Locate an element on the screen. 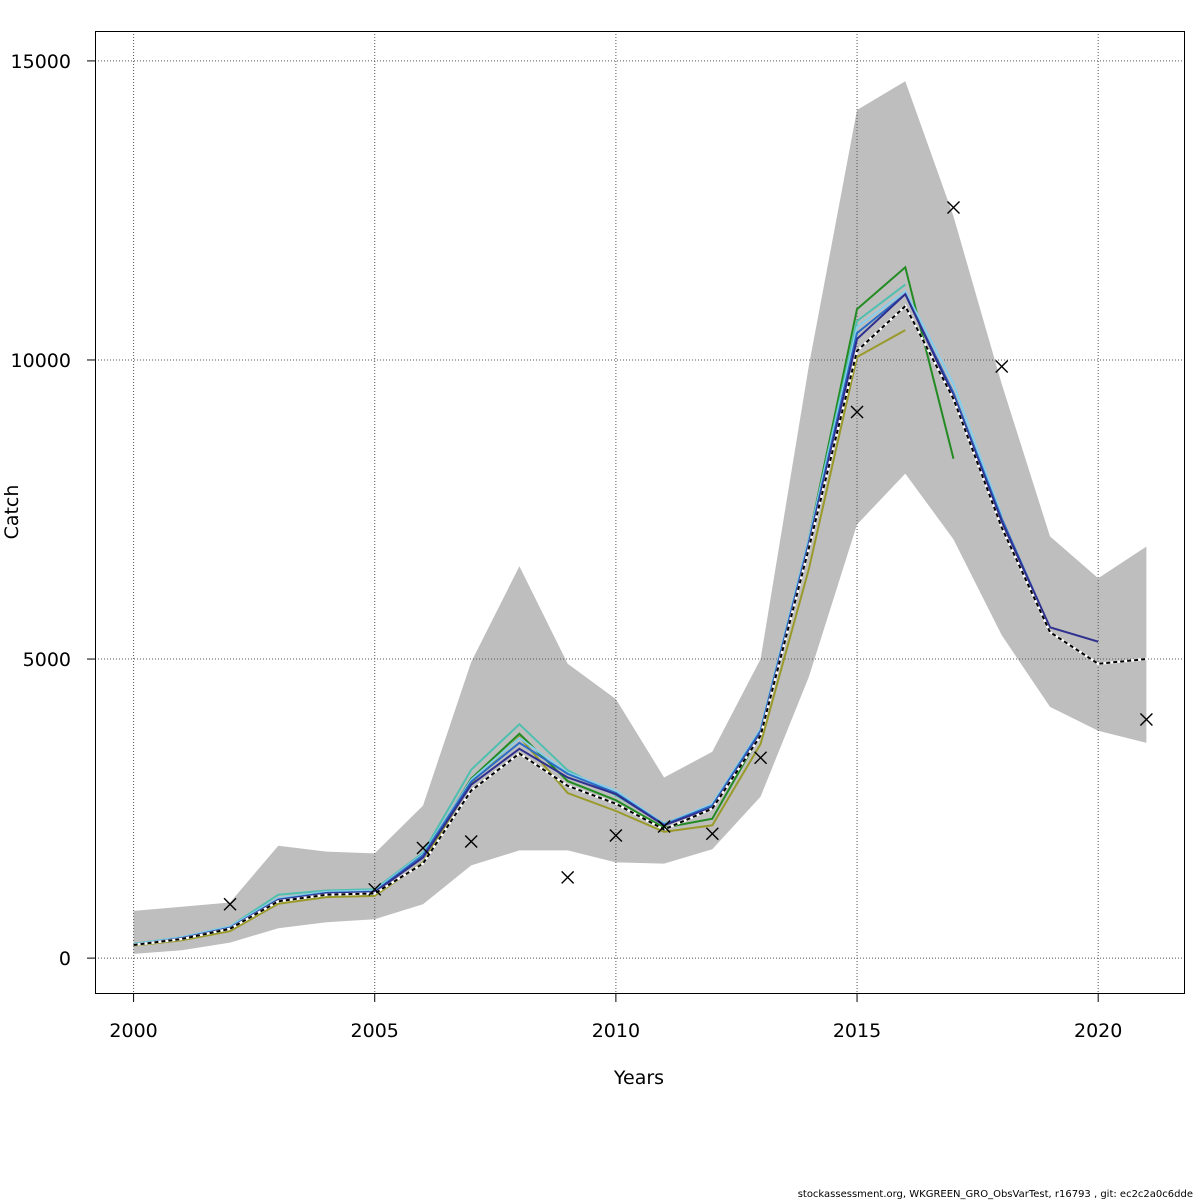 This screenshot has height=1200, width=1200. x-tick-label: 2000 is located at coordinates (133, 1031).